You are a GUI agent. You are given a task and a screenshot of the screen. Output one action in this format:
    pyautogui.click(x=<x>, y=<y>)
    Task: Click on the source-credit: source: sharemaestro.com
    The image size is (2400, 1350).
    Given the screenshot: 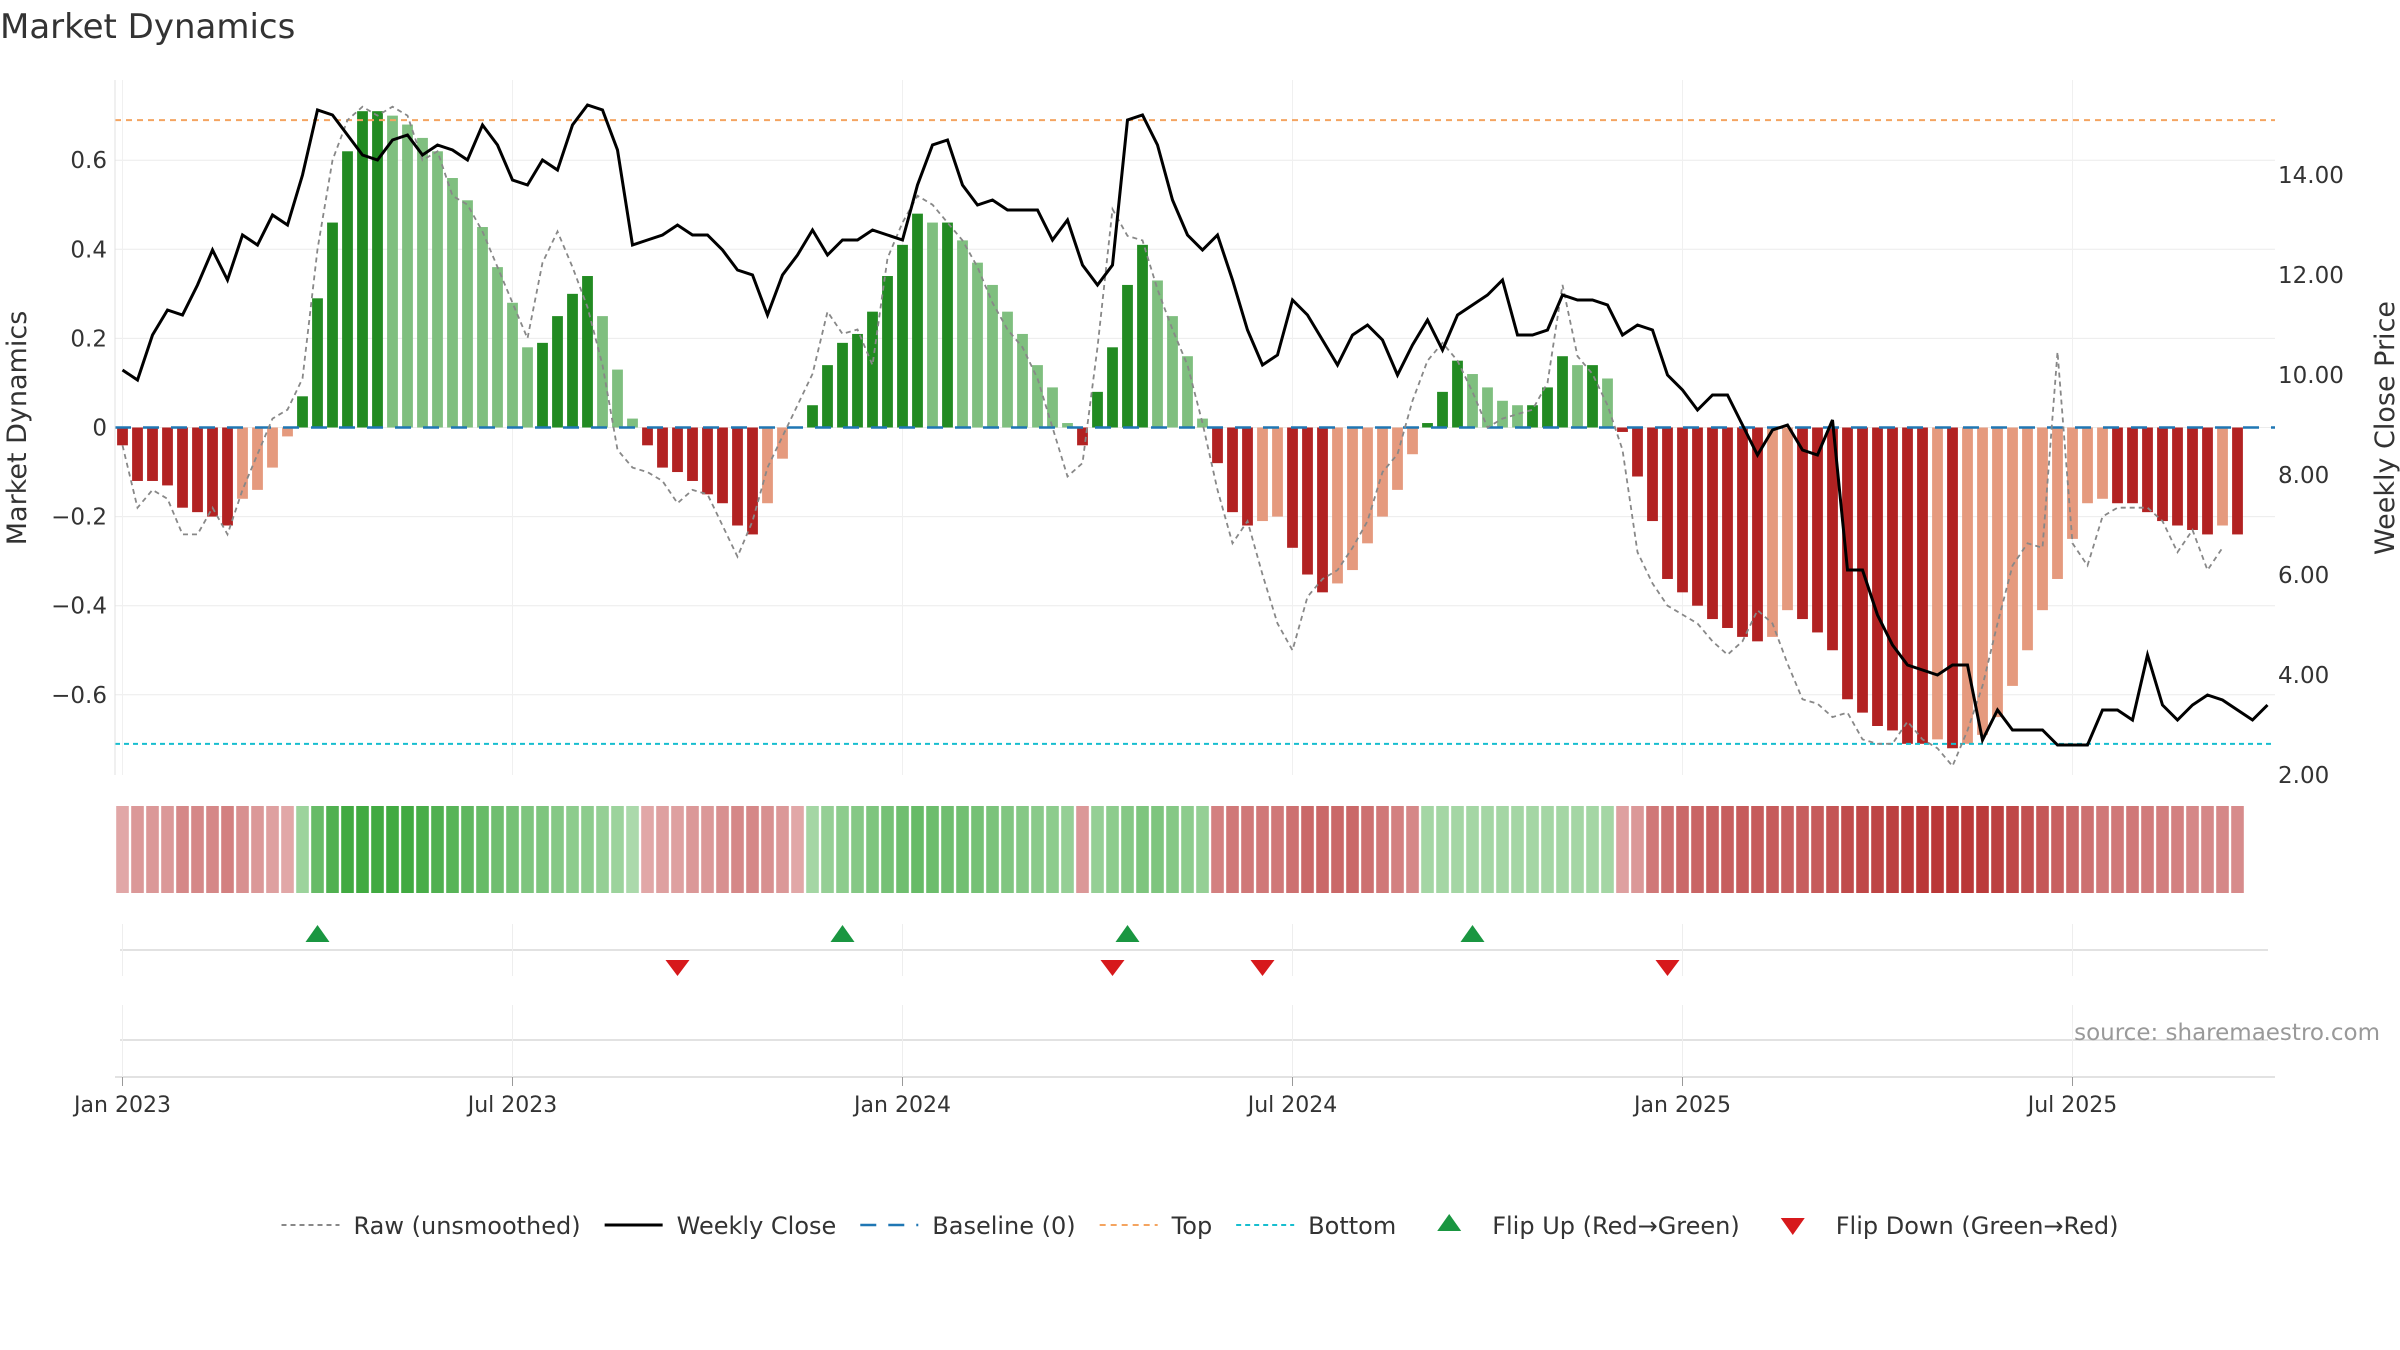 What is the action you would take?
    pyautogui.click(x=2227, y=1033)
    